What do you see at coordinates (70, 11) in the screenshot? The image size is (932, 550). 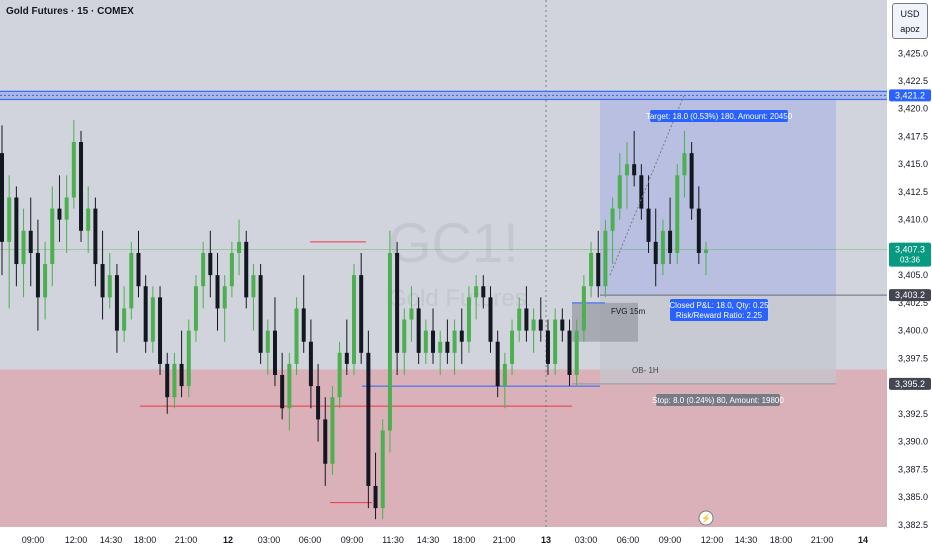 I see `symbol-header: Gold Futures · 15 · COMEX` at bounding box center [70, 11].